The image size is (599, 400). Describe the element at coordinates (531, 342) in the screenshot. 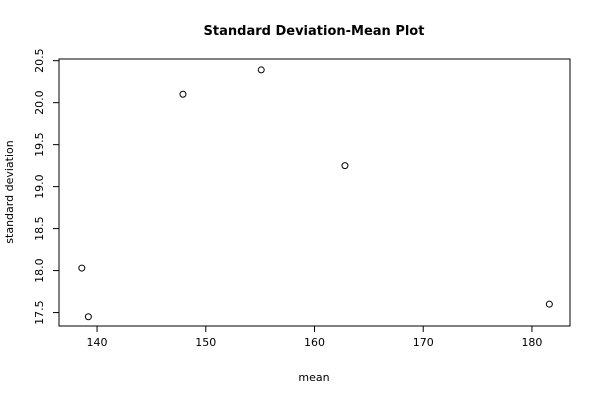

I see `x-tick-label: 180` at that location.